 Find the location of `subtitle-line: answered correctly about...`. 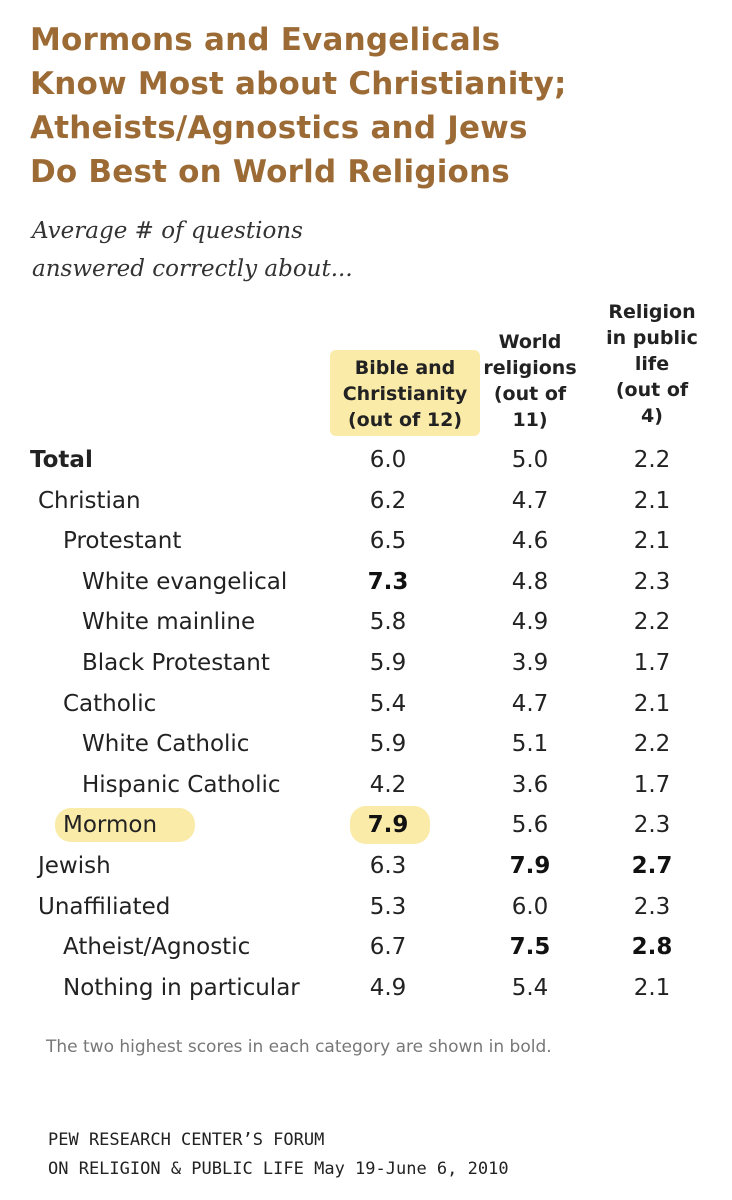

subtitle-line: answered correctly about... is located at coordinates (192, 269).